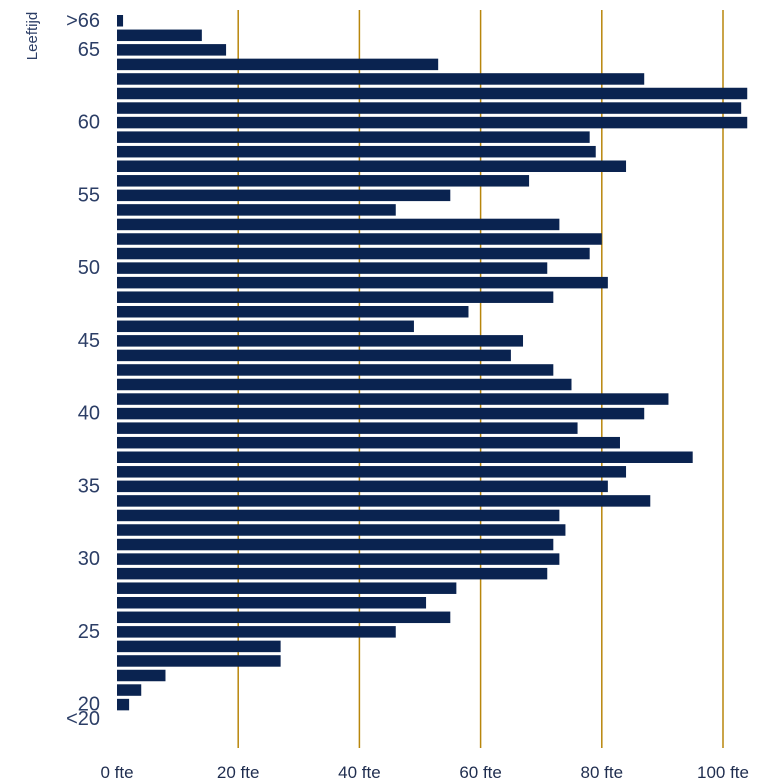 The width and height of the screenshot is (774, 784). What do you see at coordinates (89, 195) in the screenshot?
I see `y-tick-label: 55` at bounding box center [89, 195].